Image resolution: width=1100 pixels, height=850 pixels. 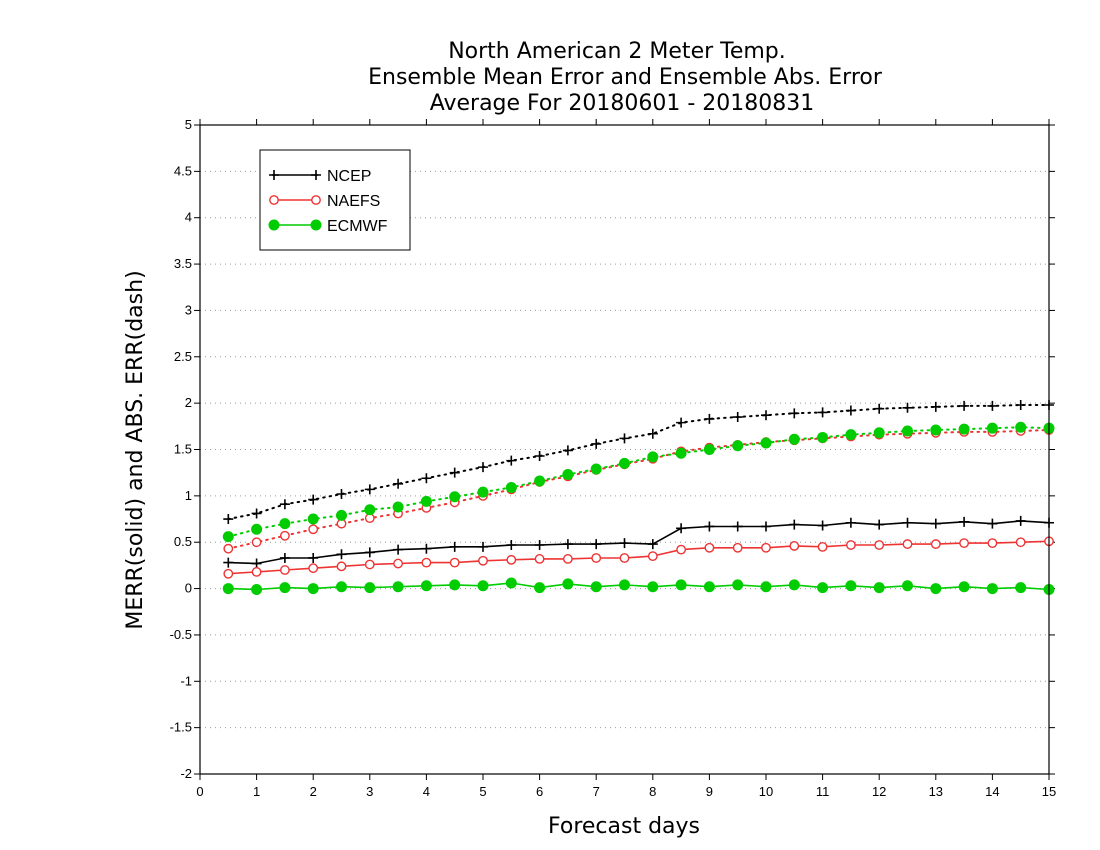 I want to click on x-tick-label: 5, so click(x=482, y=791).